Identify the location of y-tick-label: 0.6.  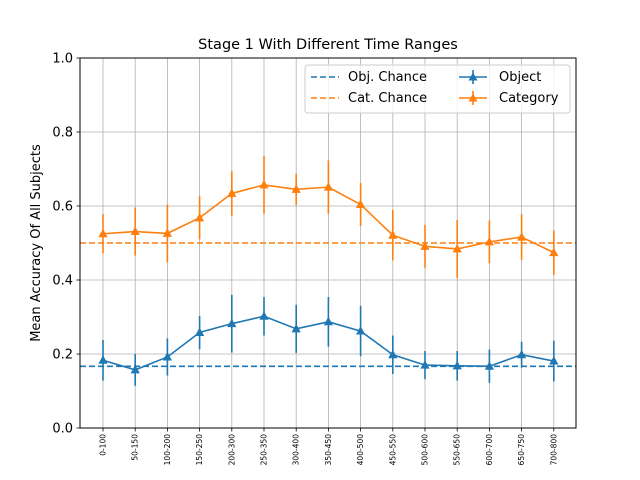
(62, 207).